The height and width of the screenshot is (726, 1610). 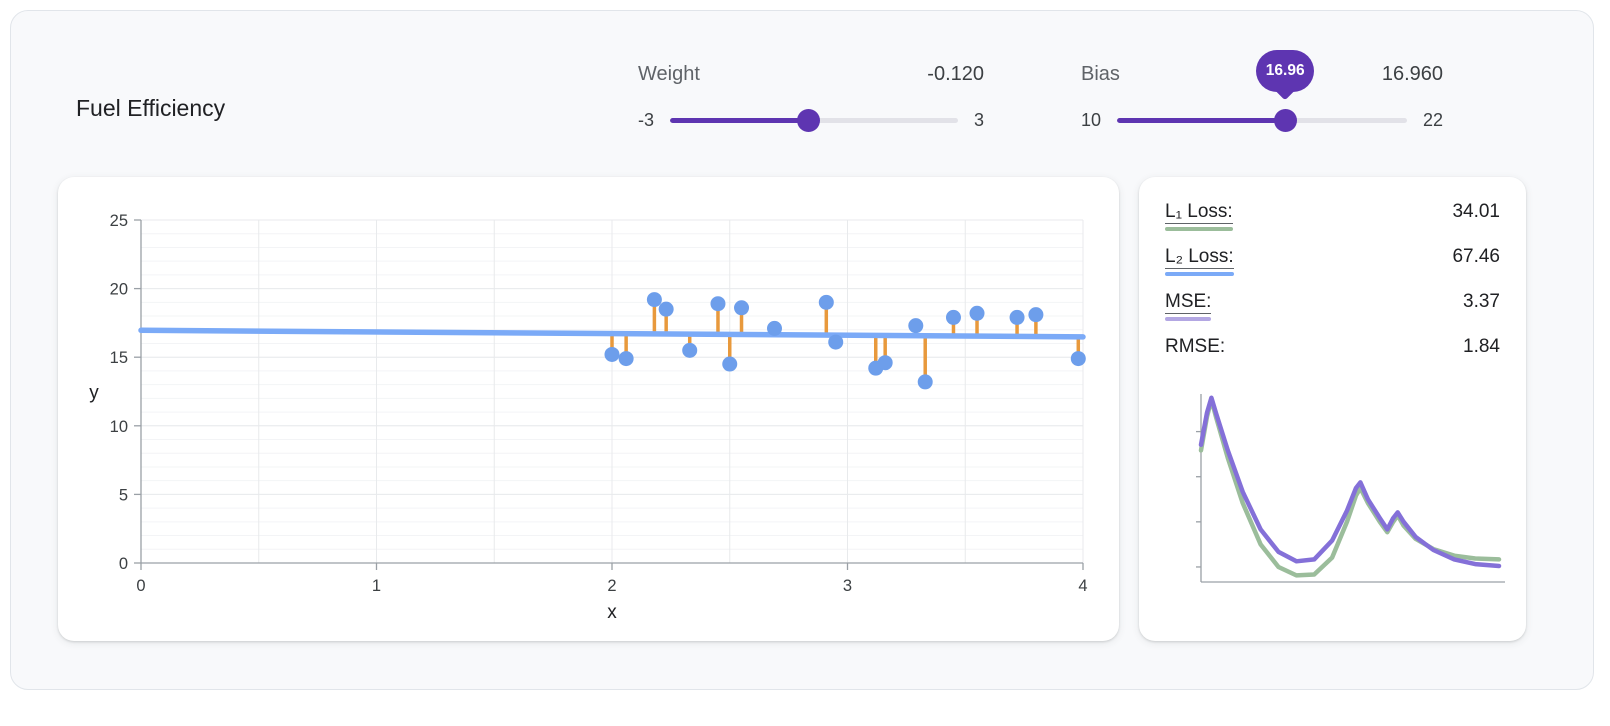 What do you see at coordinates (94, 393) in the screenshot?
I see `svg-text: y` at bounding box center [94, 393].